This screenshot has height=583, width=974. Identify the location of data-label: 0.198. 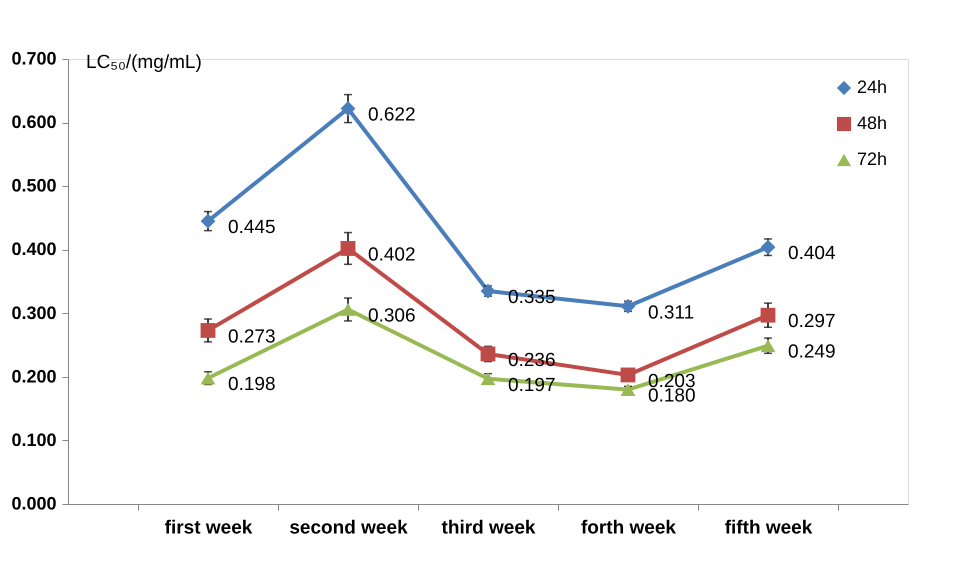
(252, 385).